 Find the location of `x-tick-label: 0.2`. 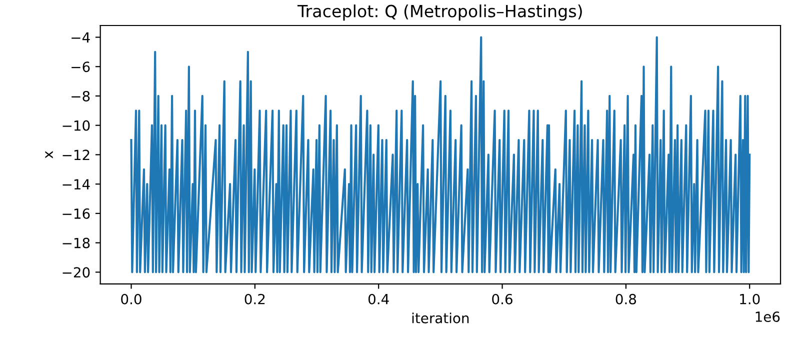

x-tick-label: 0.2 is located at coordinates (254, 299).